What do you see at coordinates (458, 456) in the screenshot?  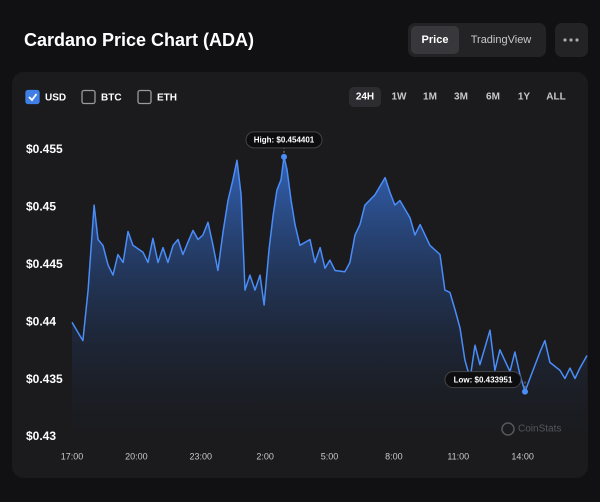 I see `x-tick-label: 11:00` at bounding box center [458, 456].